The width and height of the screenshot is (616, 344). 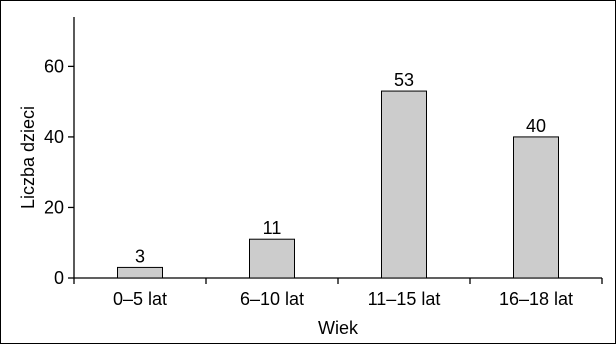 I want to click on y-tick-label: 60, so click(x=54, y=66).